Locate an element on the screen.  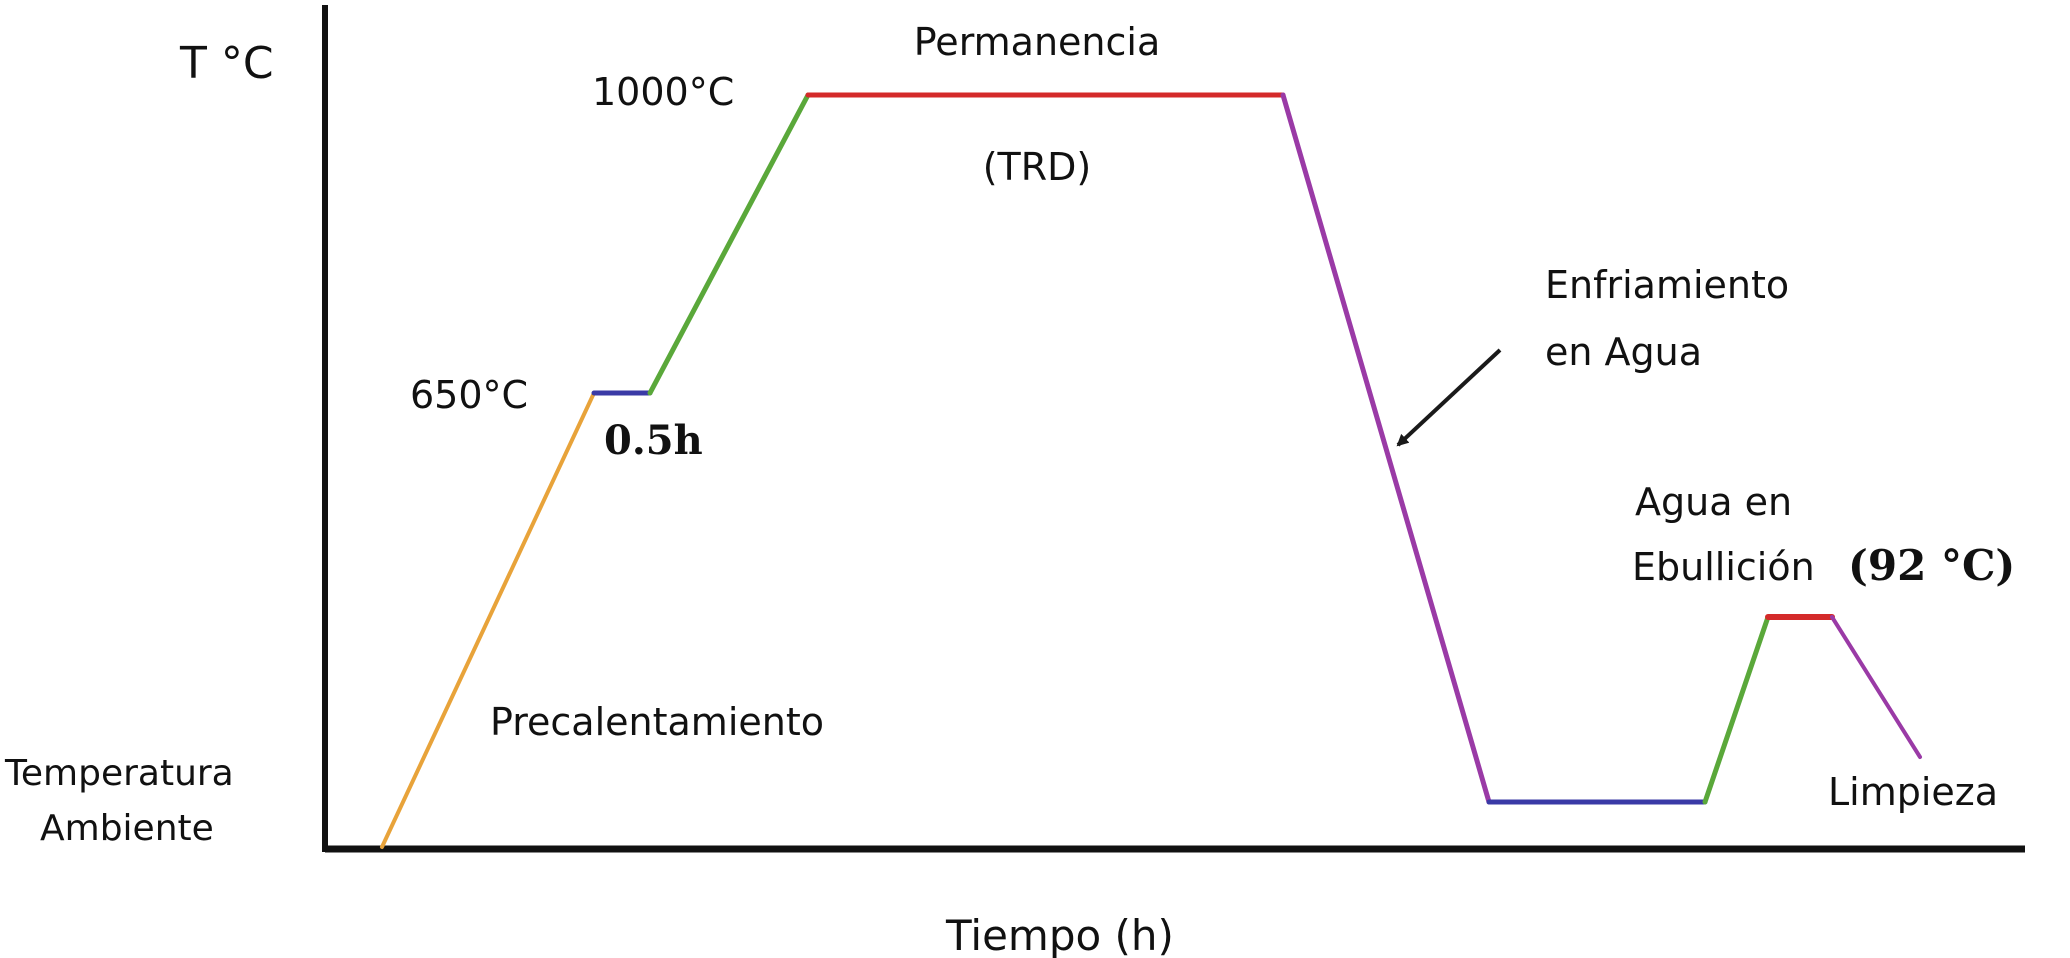
temp-650-label: 650°C is located at coordinates (469, 395).